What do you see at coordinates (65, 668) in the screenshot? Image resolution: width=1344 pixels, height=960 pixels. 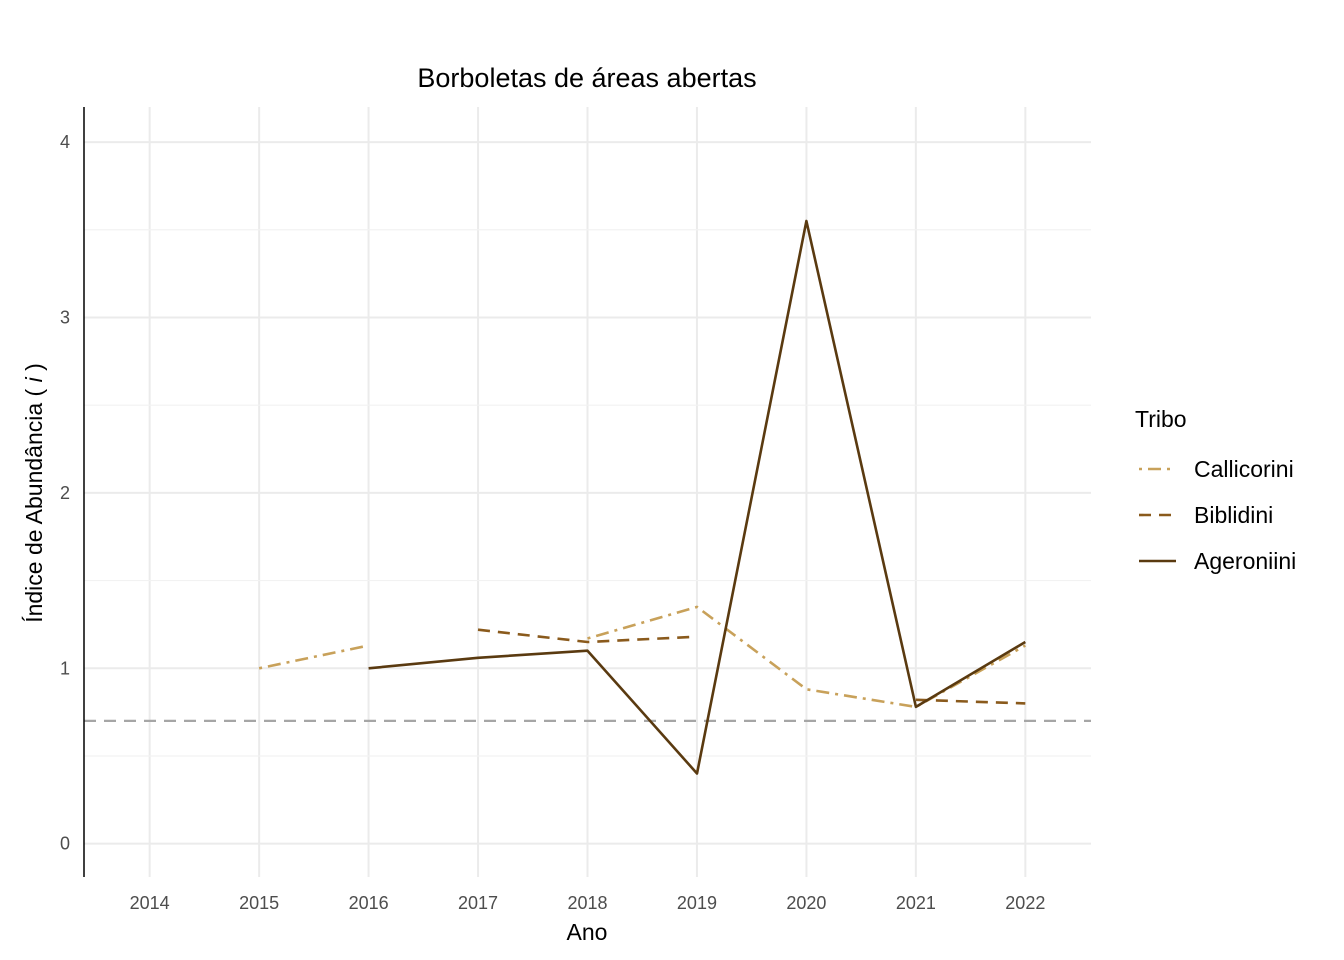 I see `y-tick-label: 1` at bounding box center [65, 668].